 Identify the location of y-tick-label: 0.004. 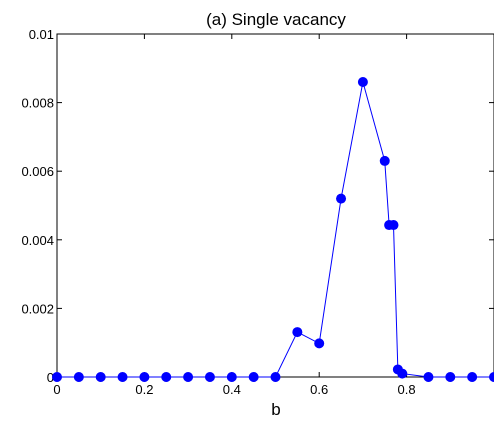
(37, 240).